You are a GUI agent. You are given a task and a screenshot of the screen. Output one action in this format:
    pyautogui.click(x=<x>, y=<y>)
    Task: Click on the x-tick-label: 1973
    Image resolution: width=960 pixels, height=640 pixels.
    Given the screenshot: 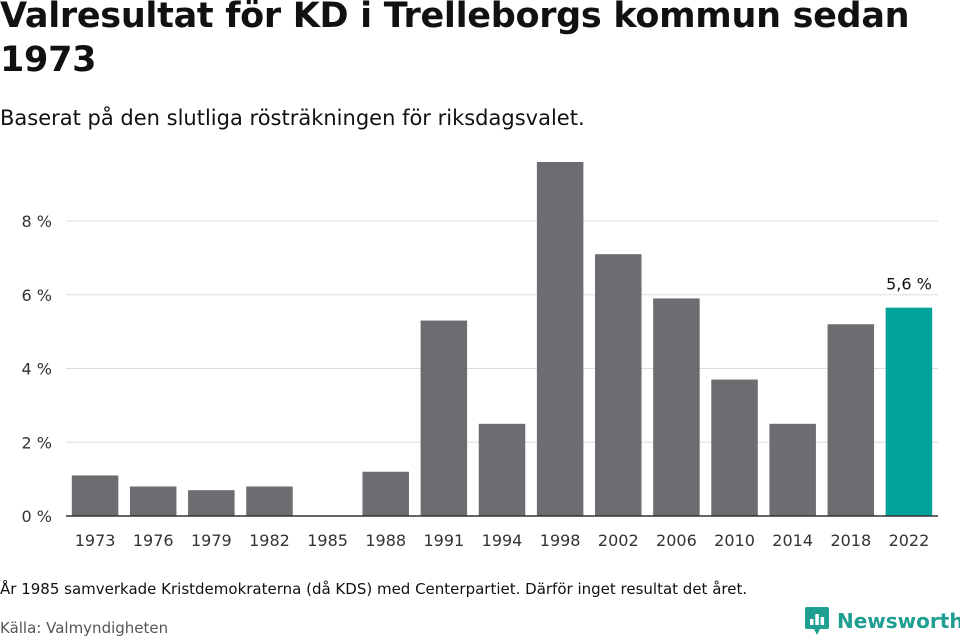 What is the action you would take?
    pyautogui.click(x=95, y=540)
    